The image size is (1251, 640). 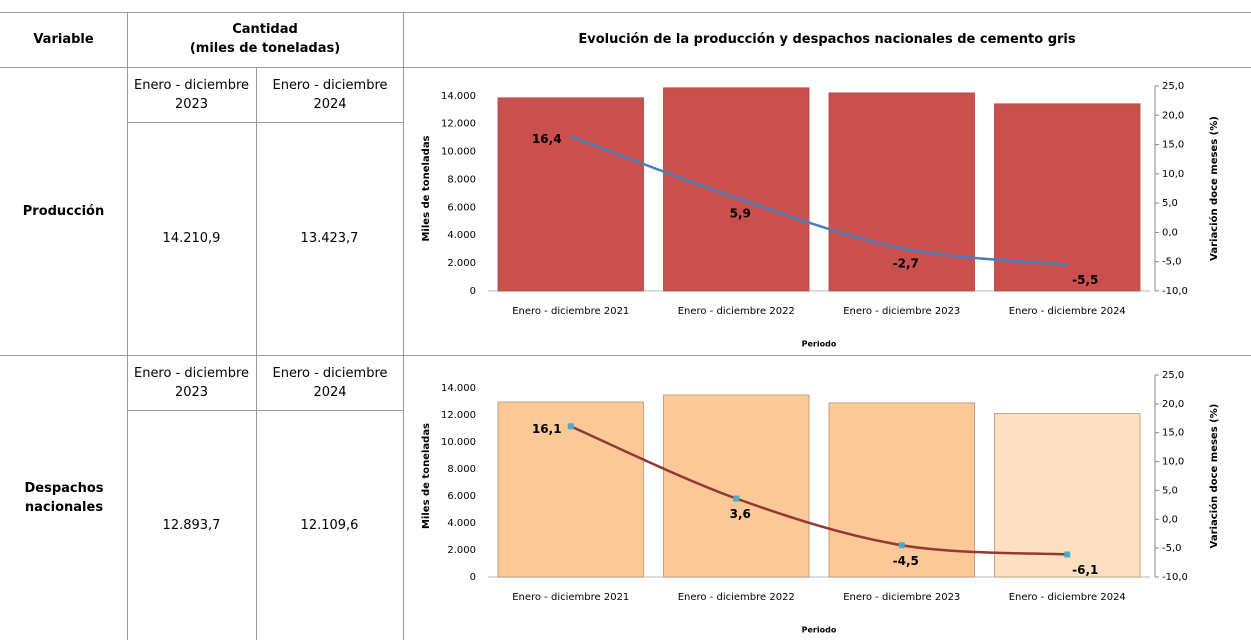 I want to click on data-label: 3,6, so click(x=740, y=514).